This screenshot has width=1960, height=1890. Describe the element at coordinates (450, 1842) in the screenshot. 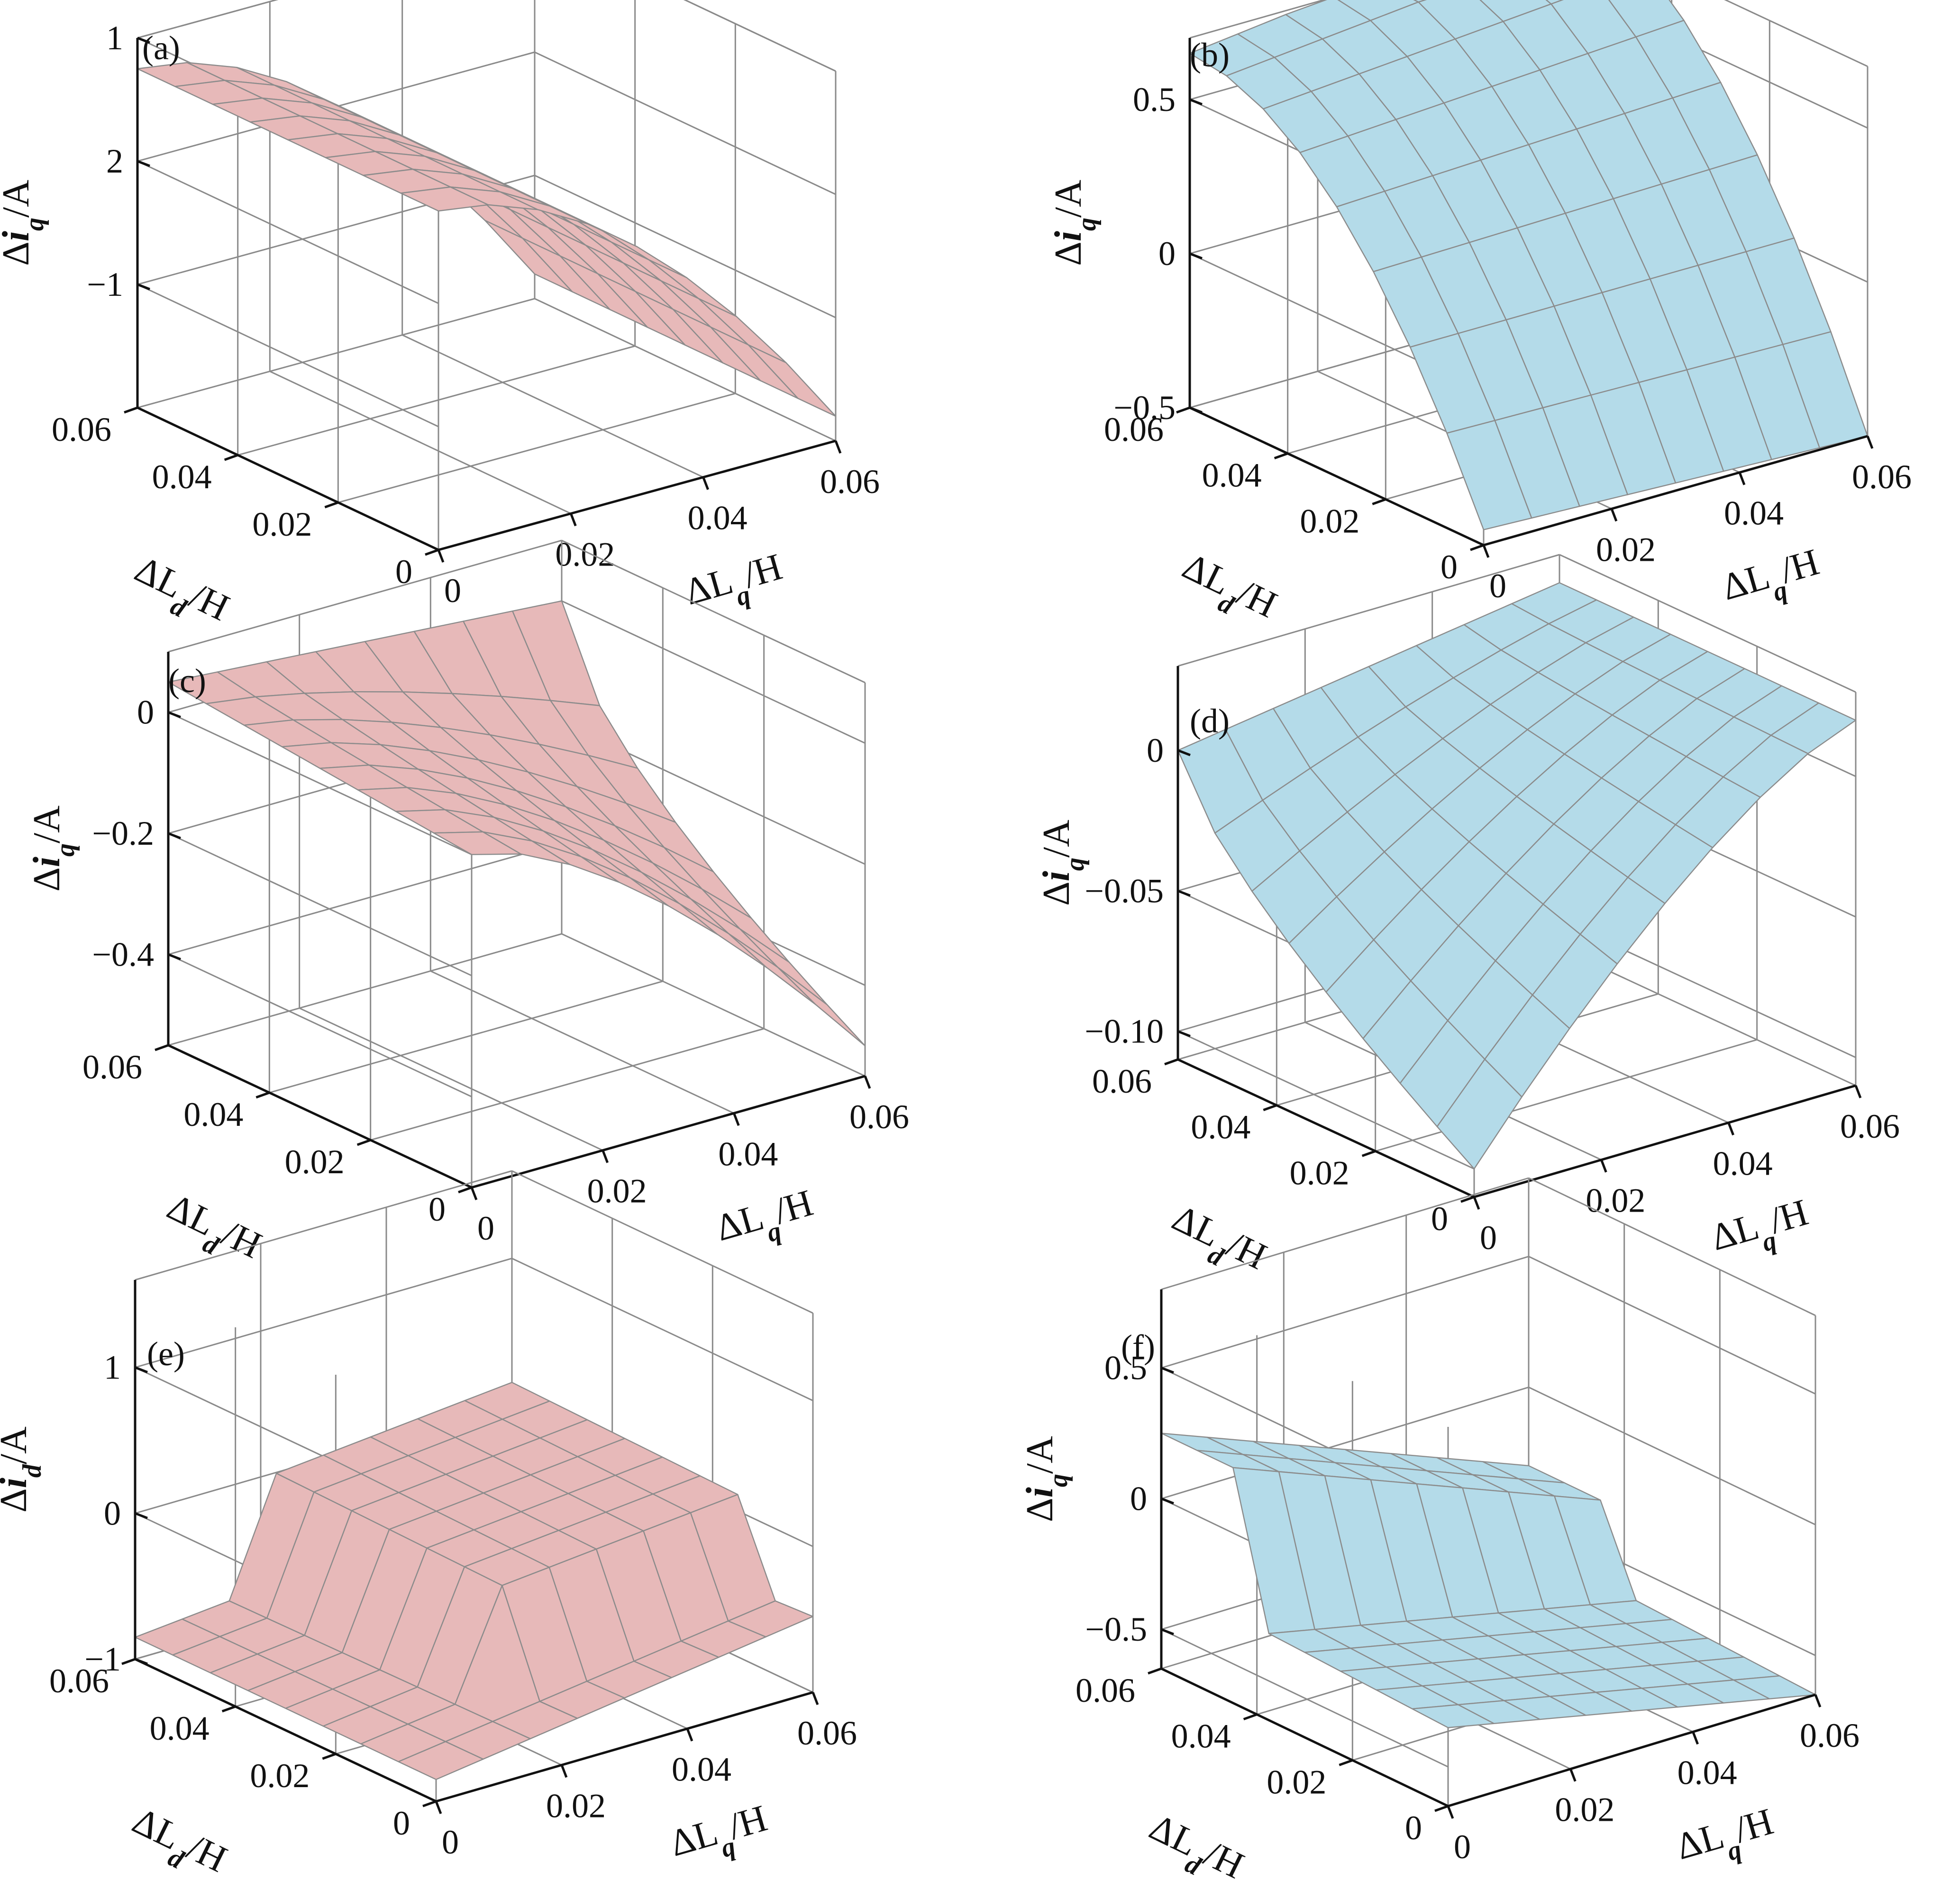

I see `x-tick-label: 0` at that location.